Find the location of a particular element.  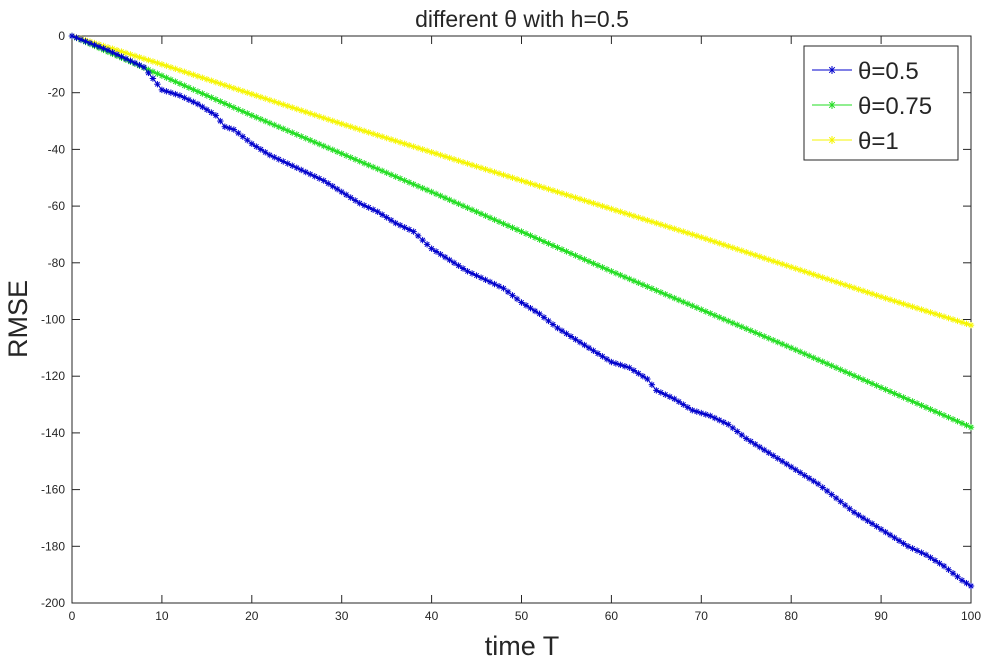

y-tick-label: -20 is located at coordinates (57, 93).